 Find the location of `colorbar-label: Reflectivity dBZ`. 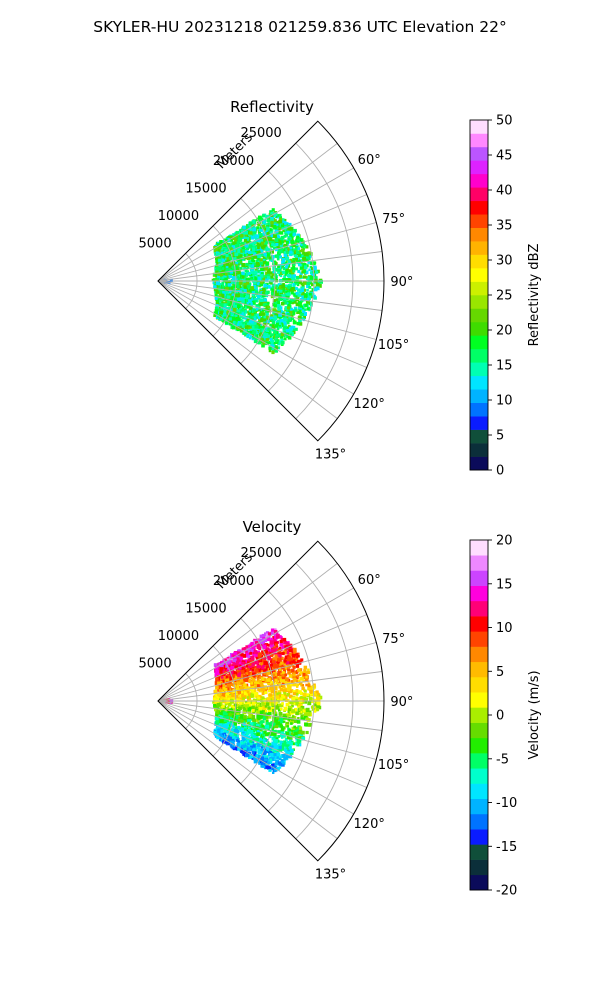

colorbar-label: Reflectivity dBZ is located at coordinates (534, 295).